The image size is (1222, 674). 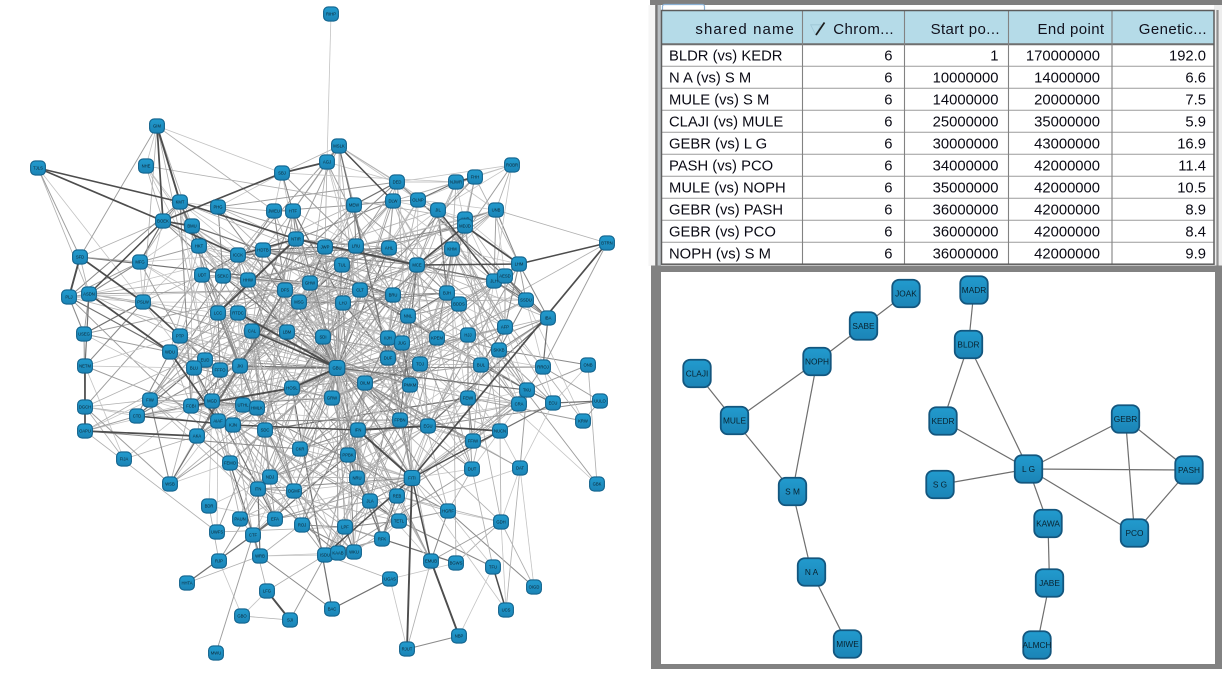 I want to click on svg-text: HHTA, so click(x=186, y=583).